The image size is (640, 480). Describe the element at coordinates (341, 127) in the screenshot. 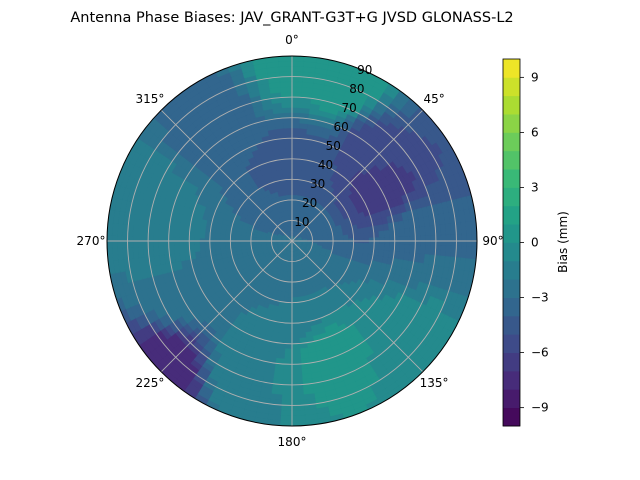

I see `radial-tick-label: 60` at that location.